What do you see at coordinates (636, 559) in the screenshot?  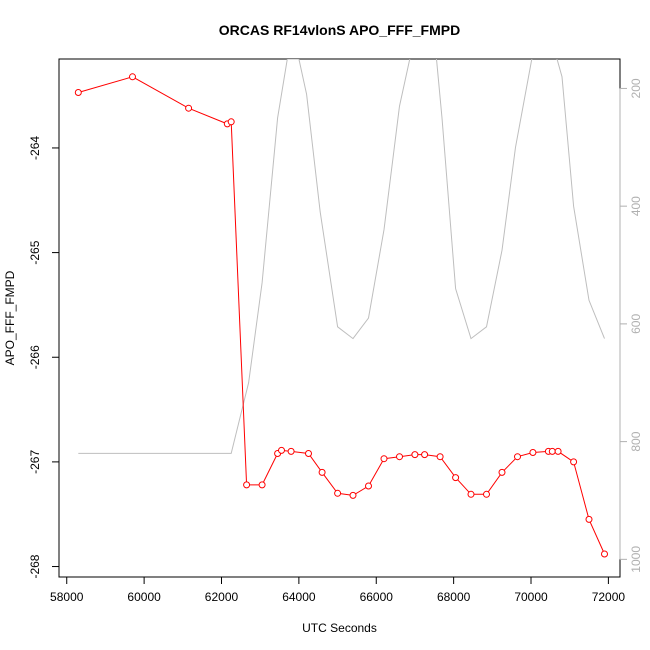 I see `y2-tick-label: 1000` at bounding box center [636, 559].